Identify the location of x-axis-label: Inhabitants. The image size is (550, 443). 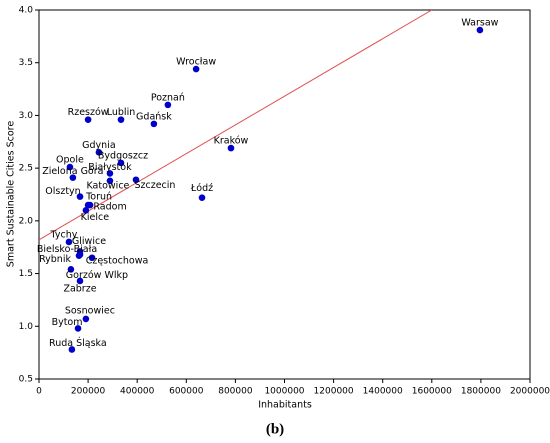
(285, 405).